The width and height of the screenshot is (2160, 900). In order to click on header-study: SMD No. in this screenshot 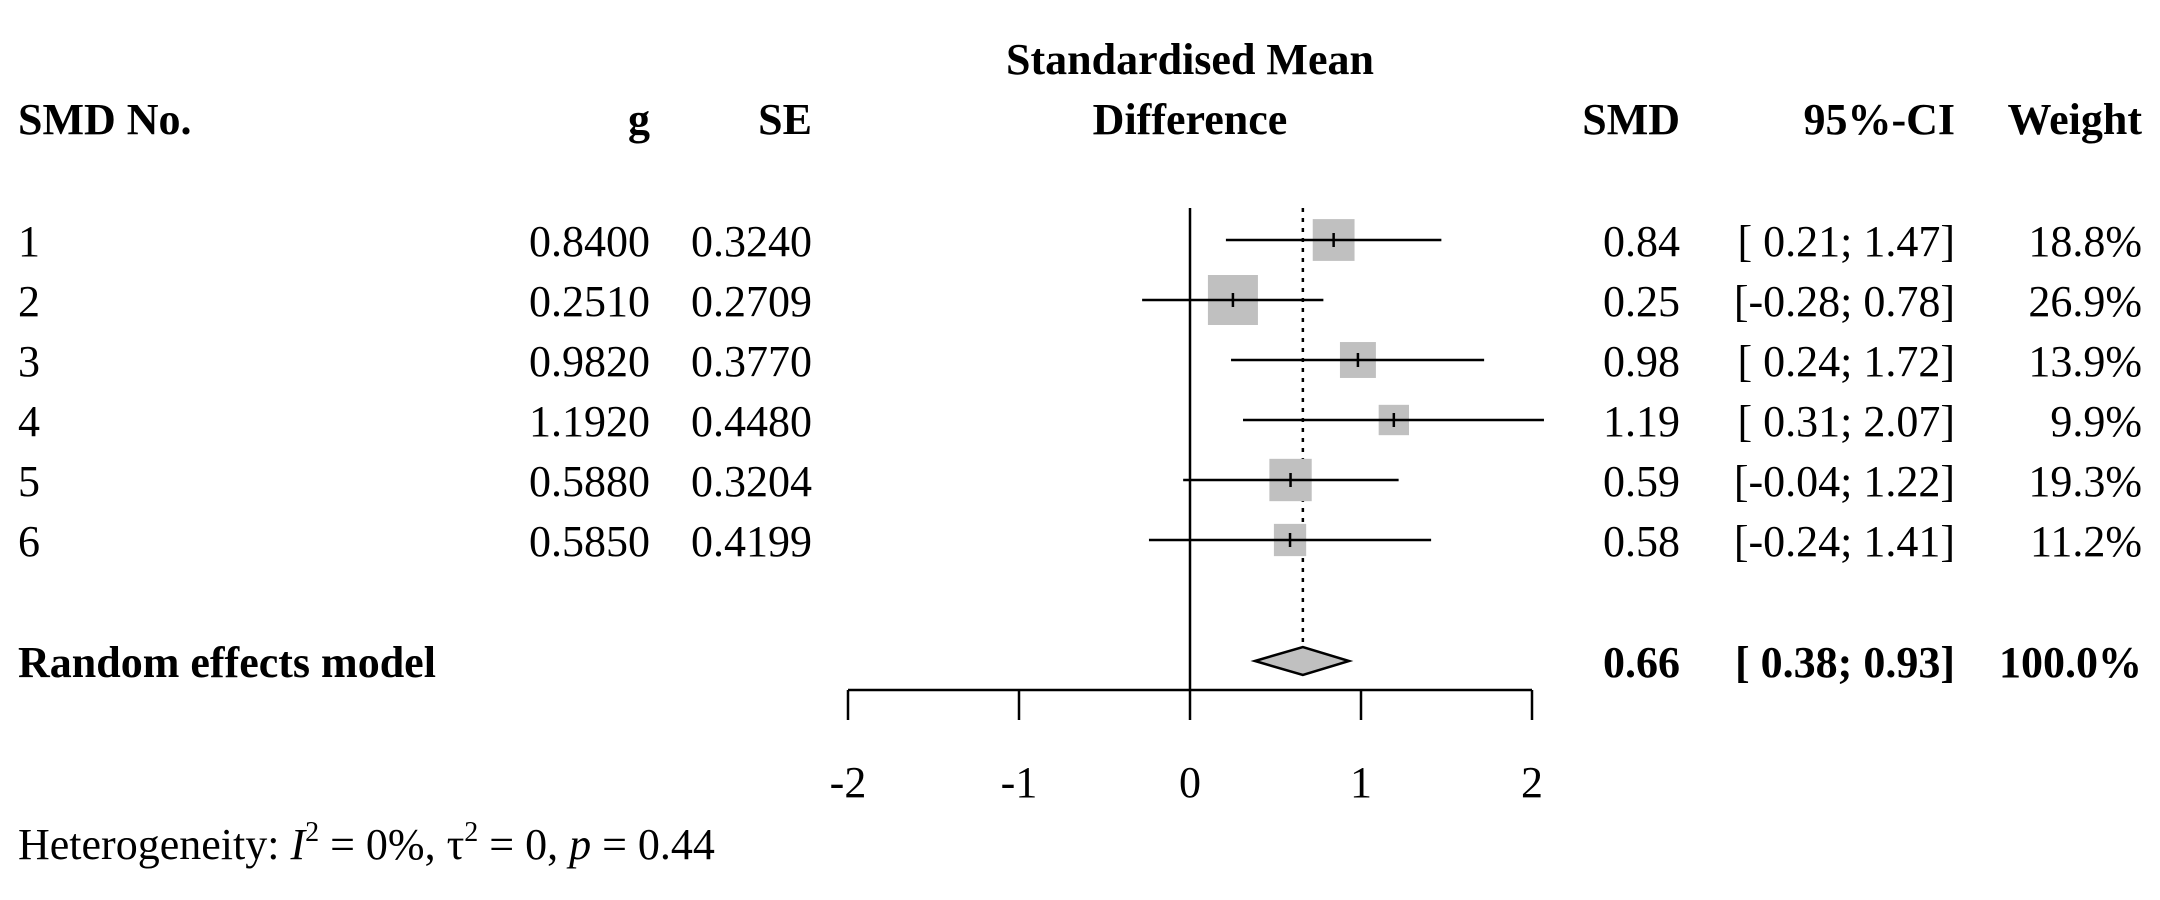, I will do `click(105, 119)`.